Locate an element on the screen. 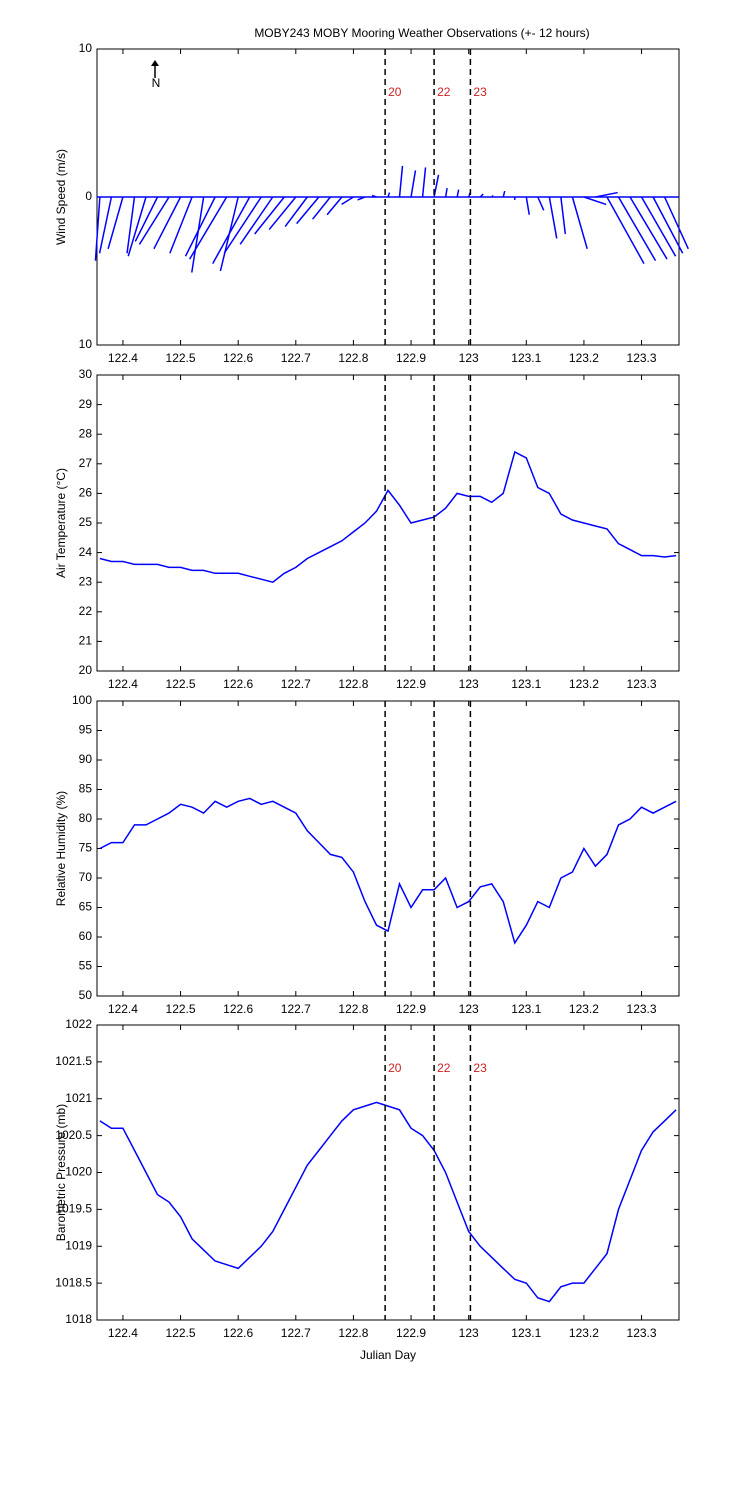  y-axis-label: Barometric Pressure (mb) is located at coordinates (61, 1172).